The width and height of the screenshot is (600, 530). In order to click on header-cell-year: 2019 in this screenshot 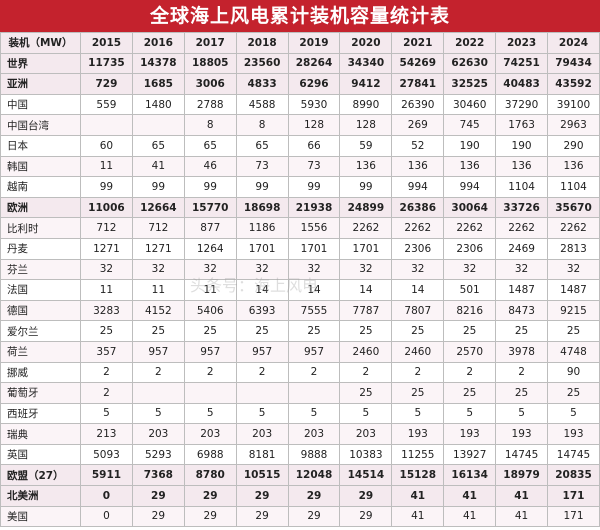, I will do `click(314, 43)`.